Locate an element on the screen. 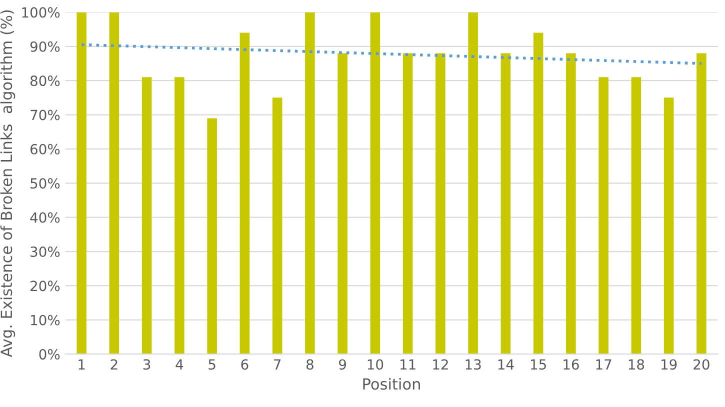 This screenshot has height=407, width=725. y-tick-label: 90% is located at coordinates (45, 46).